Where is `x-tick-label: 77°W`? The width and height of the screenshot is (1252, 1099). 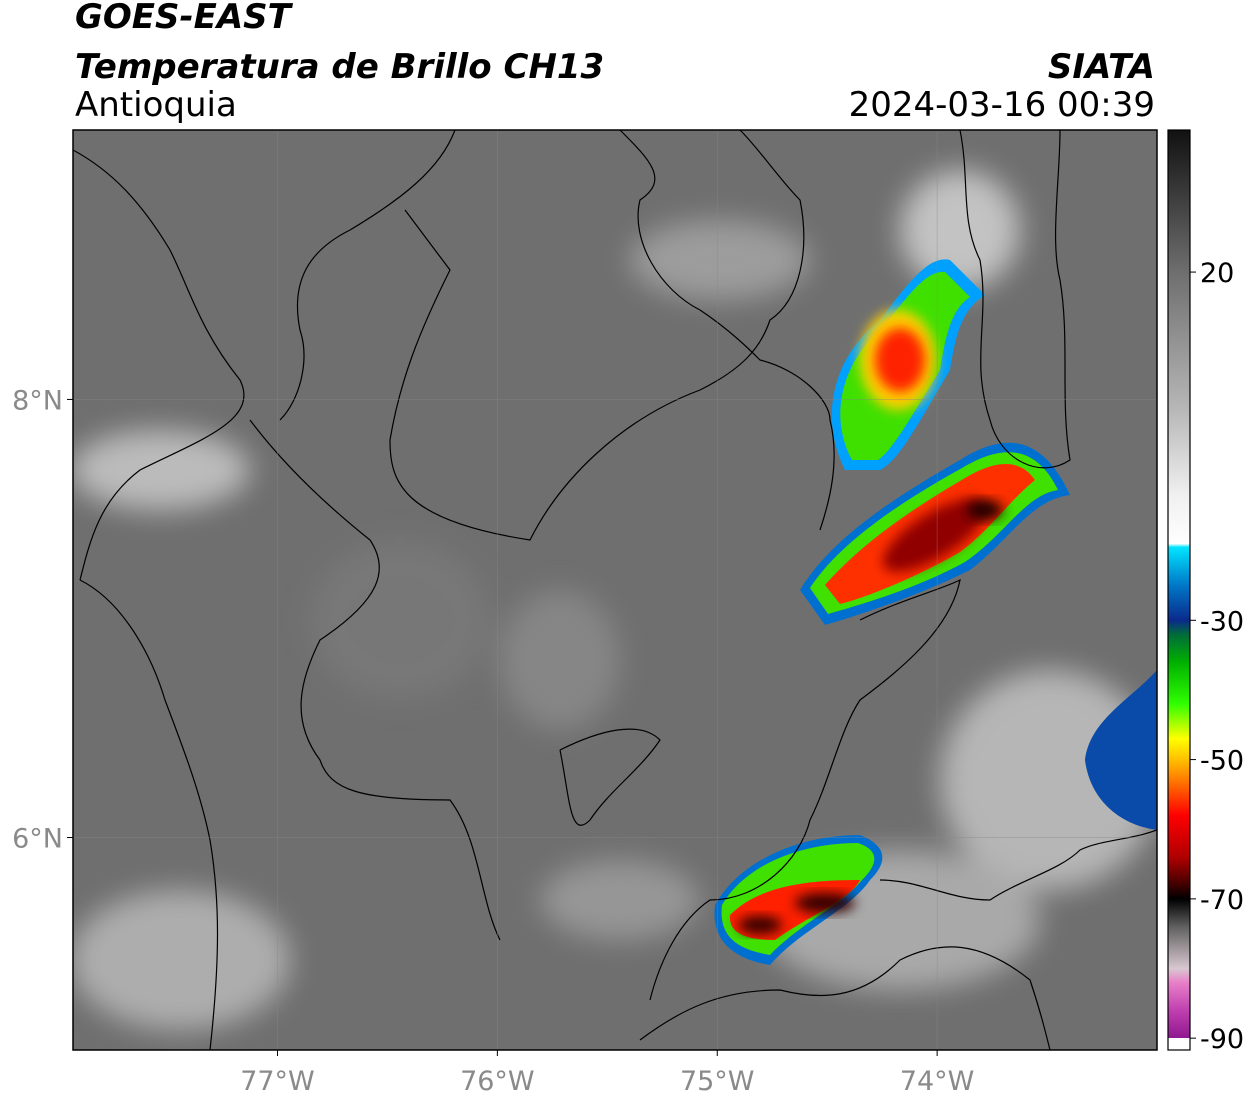
x-tick-label: 77°W is located at coordinates (277, 1081).